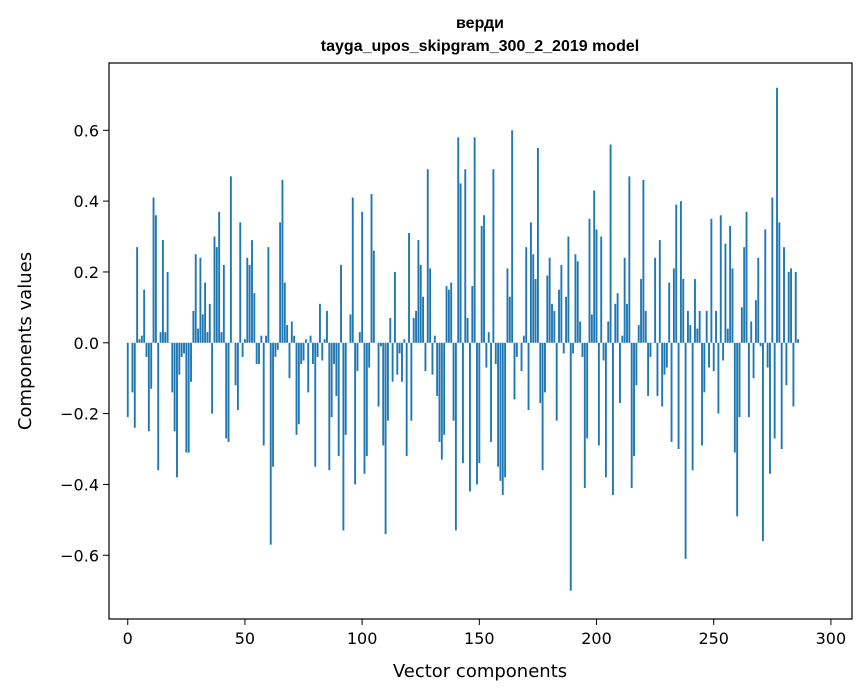 This screenshot has height=696, width=867. Describe the element at coordinates (86, 201) in the screenshot. I see `y-tick-label: 0.4` at that location.